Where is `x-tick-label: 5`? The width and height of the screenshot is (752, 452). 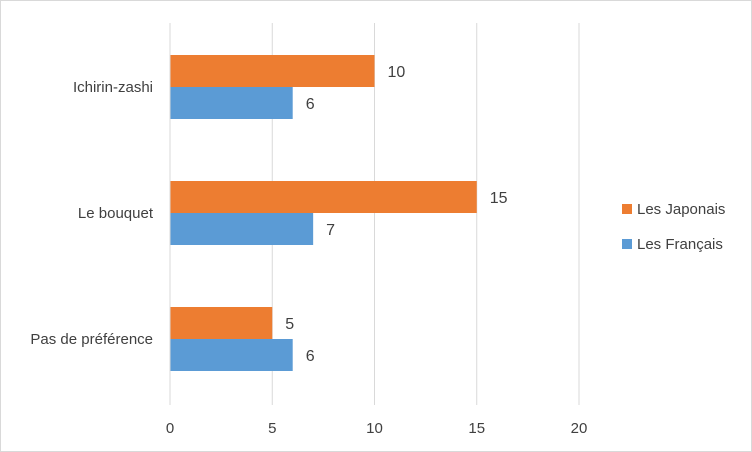 x-tick-label: 5 is located at coordinates (272, 428).